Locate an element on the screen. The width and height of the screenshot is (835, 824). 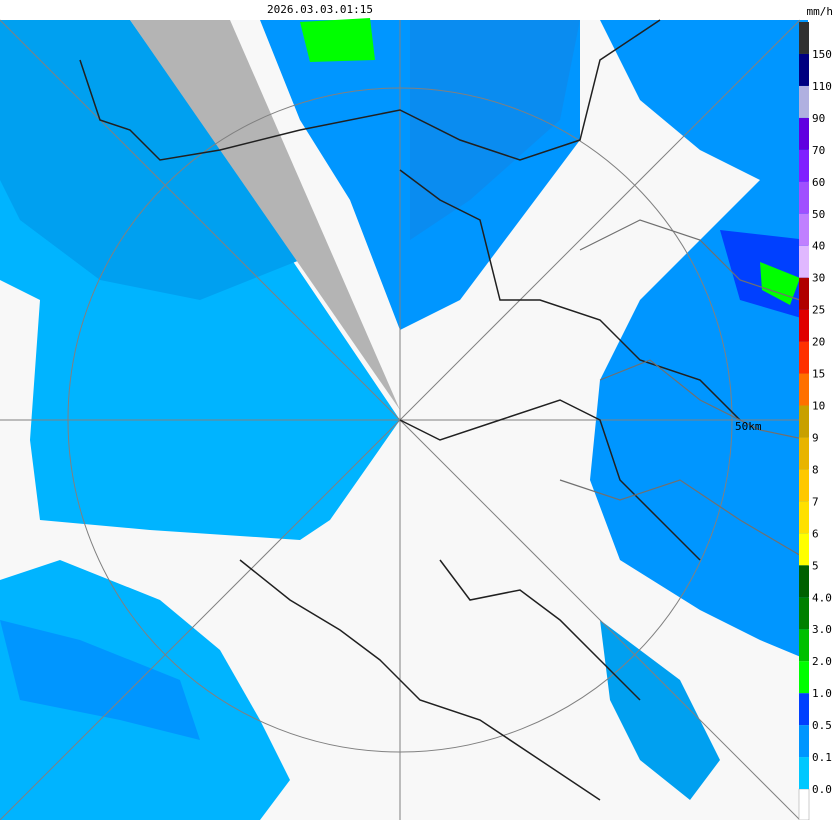
legend-label: 30 is located at coordinates (818, 278).